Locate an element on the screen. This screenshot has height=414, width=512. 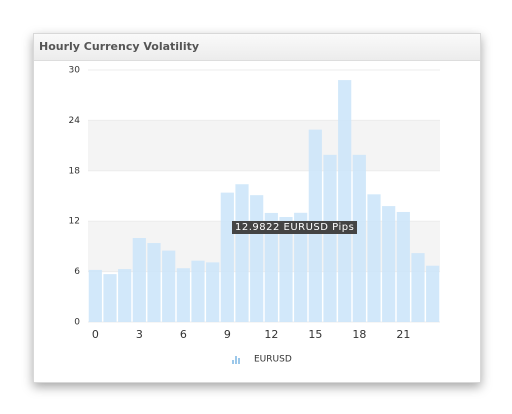
x-tick-label: 15 is located at coordinates (315, 334).